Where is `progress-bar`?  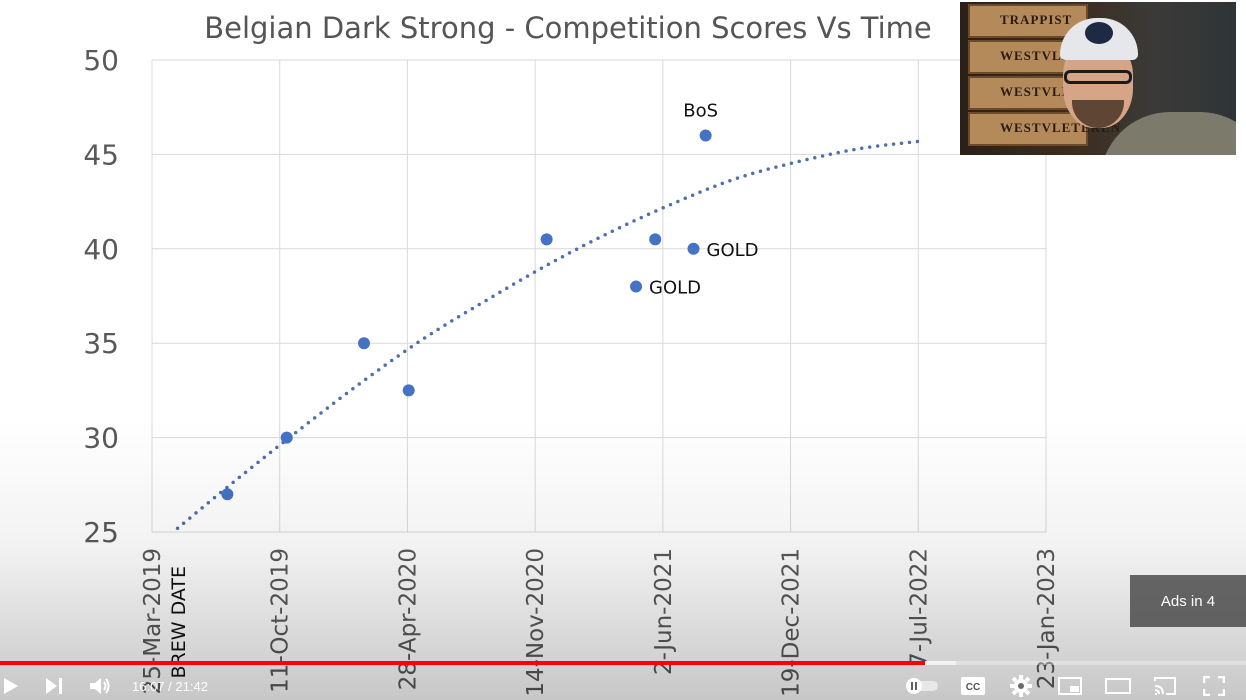 progress-bar is located at coordinates (623, 663).